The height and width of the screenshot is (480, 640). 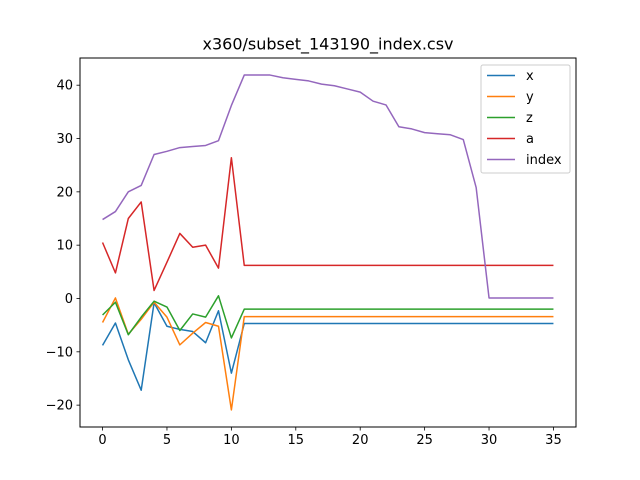 What do you see at coordinates (529, 118) in the screenshot?
I see `legend-label-z: z` at bounding box center [529, 118].